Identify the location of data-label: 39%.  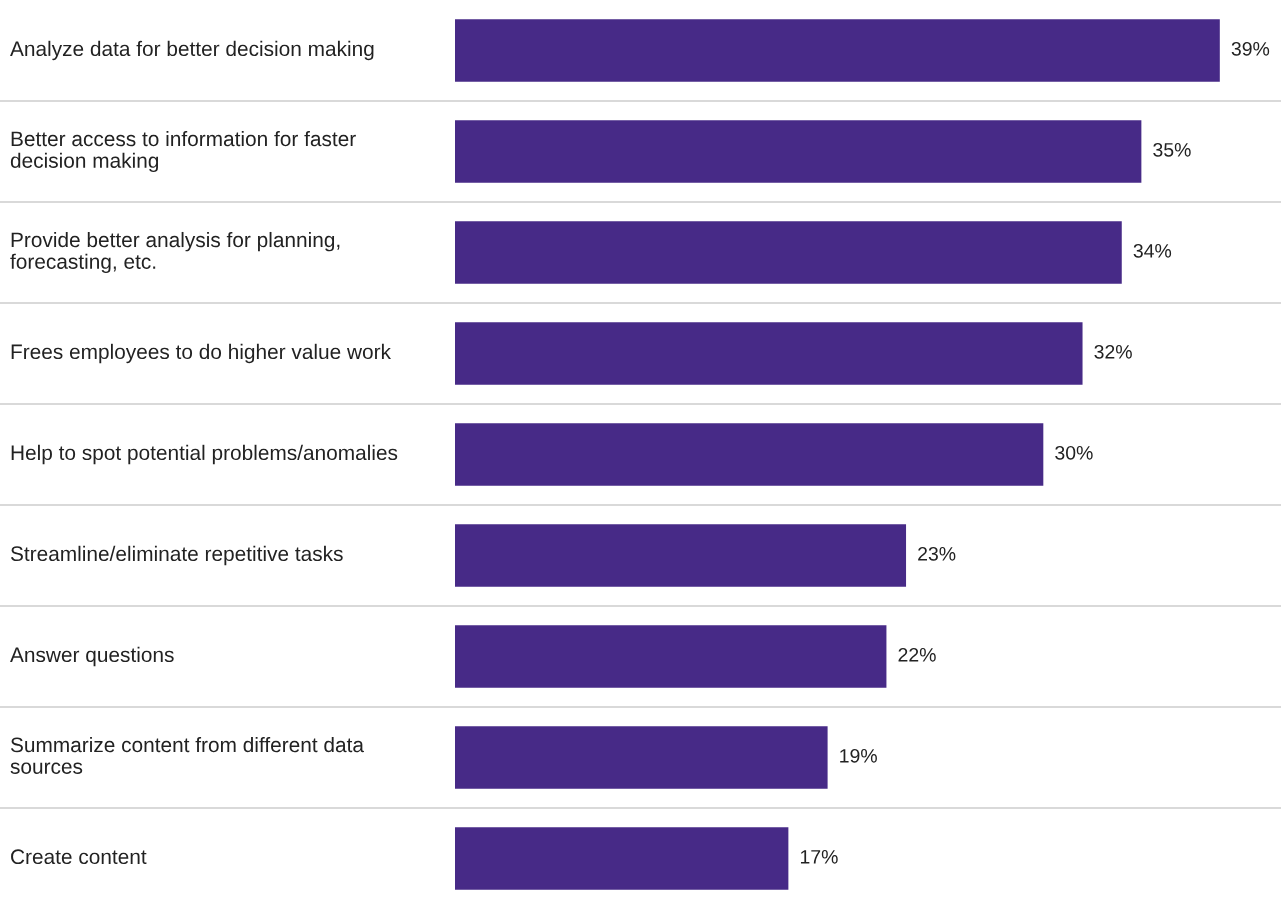
(1250, 48).